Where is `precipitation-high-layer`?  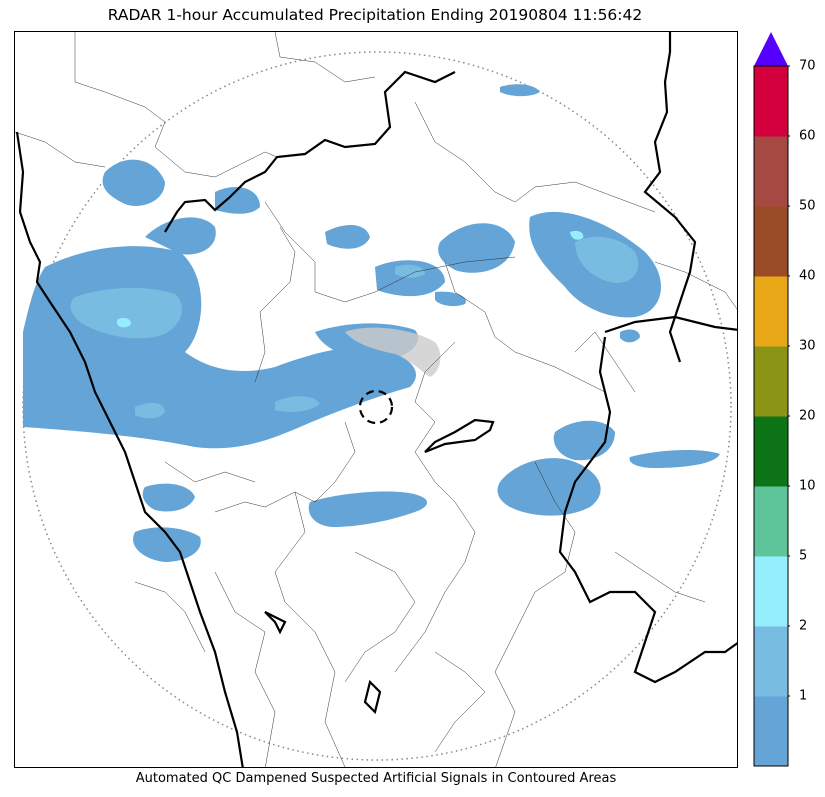 precipitation-high-layer is located at coordinates (350, 279).